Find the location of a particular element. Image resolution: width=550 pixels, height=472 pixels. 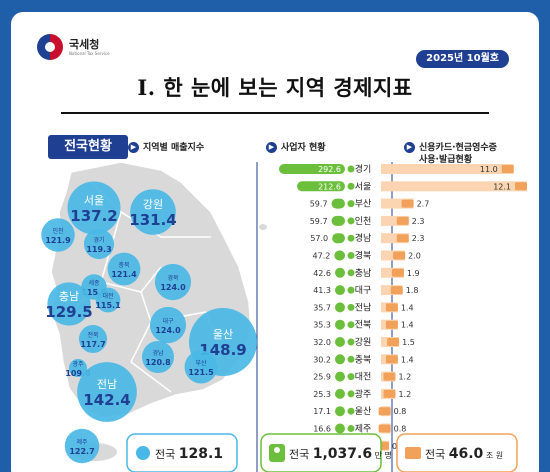

region-name-label: 충남 is located at coordinates (69, 296).